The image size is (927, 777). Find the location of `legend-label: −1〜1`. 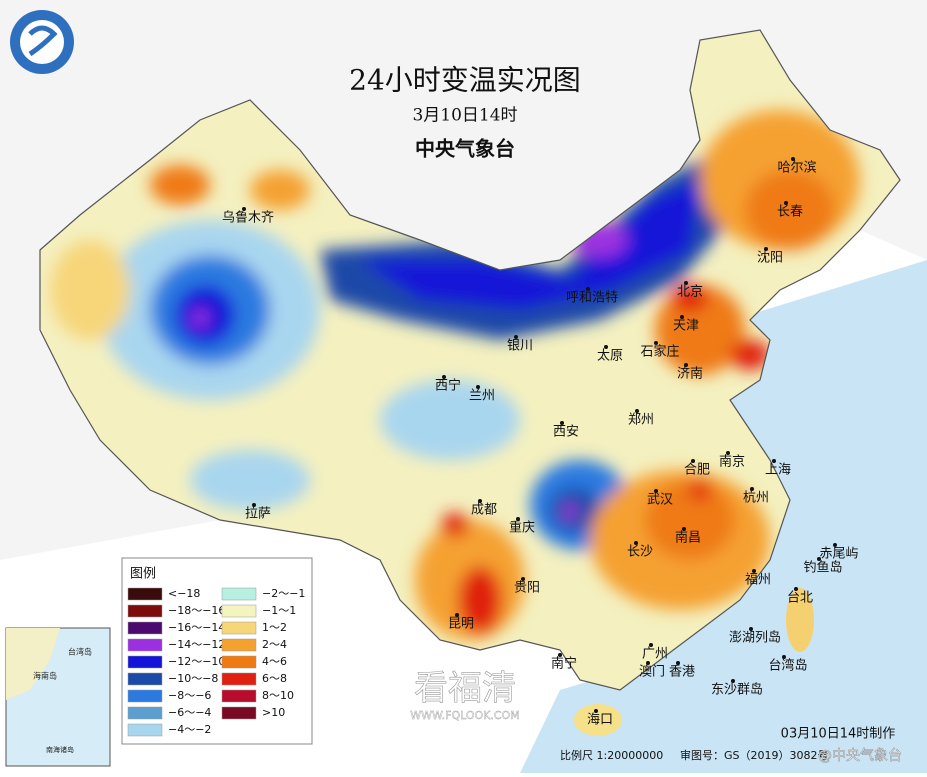

legend-label: −1〜1 is located at coordinates (279, 610).